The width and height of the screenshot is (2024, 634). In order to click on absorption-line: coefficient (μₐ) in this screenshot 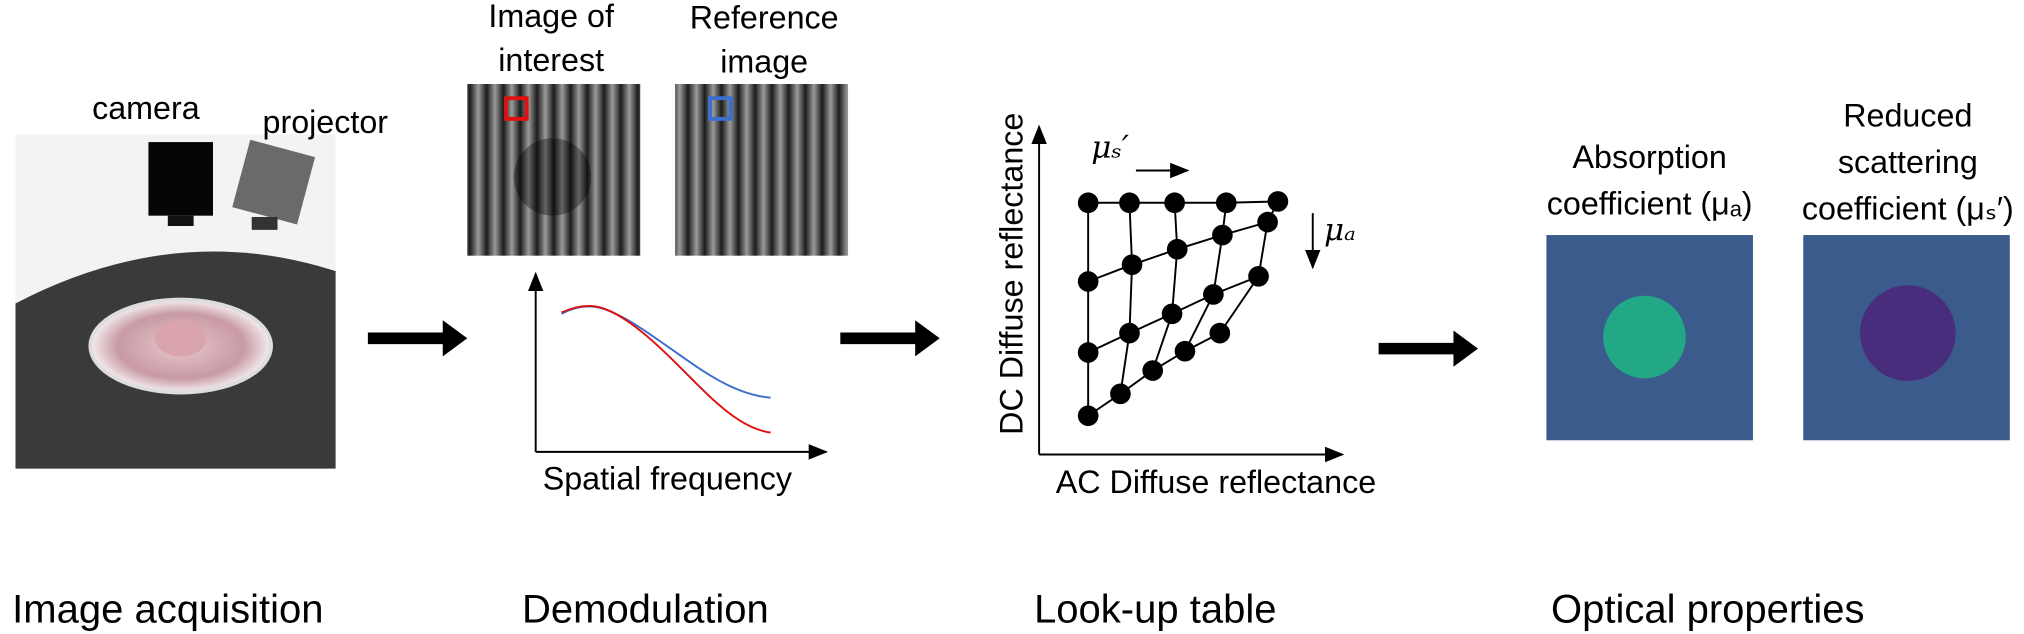, I will do `click(1650, 203)`.